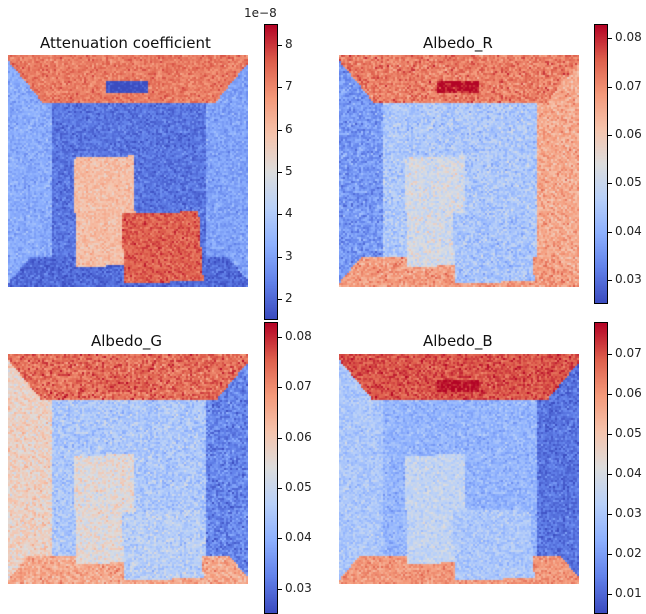  I want to click on chart-title: Albedo_G, so click(127, 341).